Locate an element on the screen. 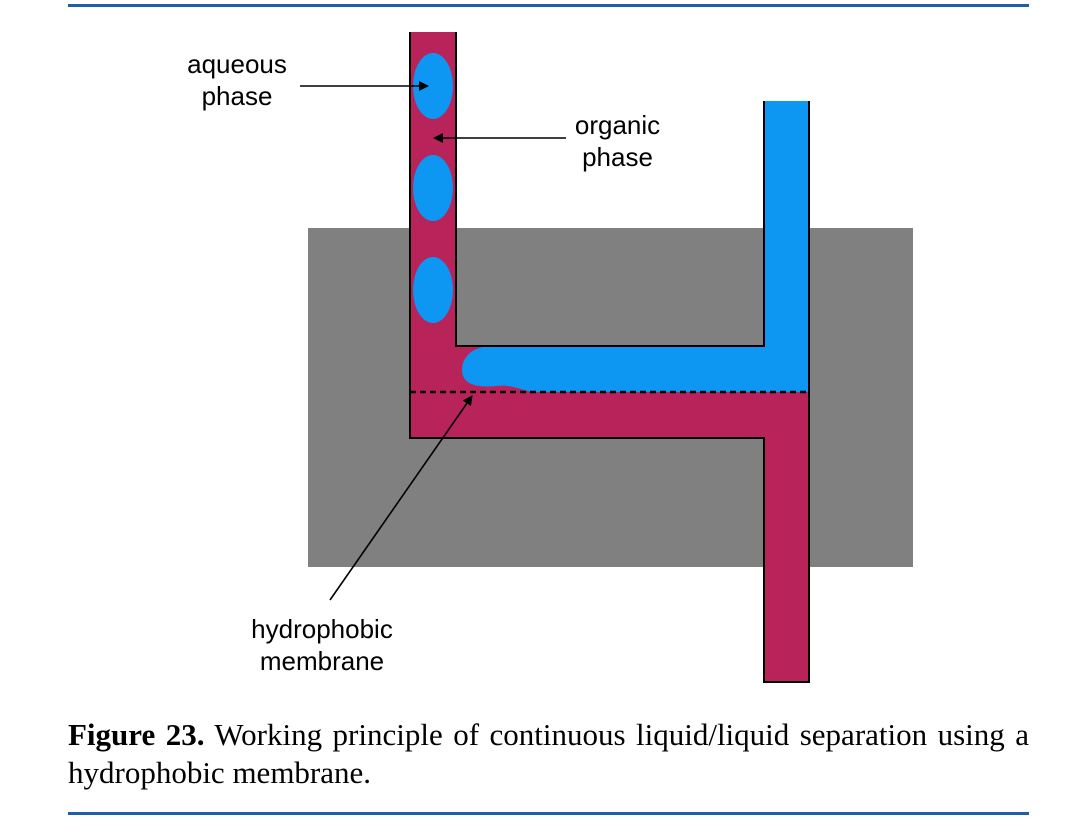 Image resolution: width=1068 pixels, height=835 pixels. aqueous-phase-label: aqueous phase is located at coordinates (237, 80).